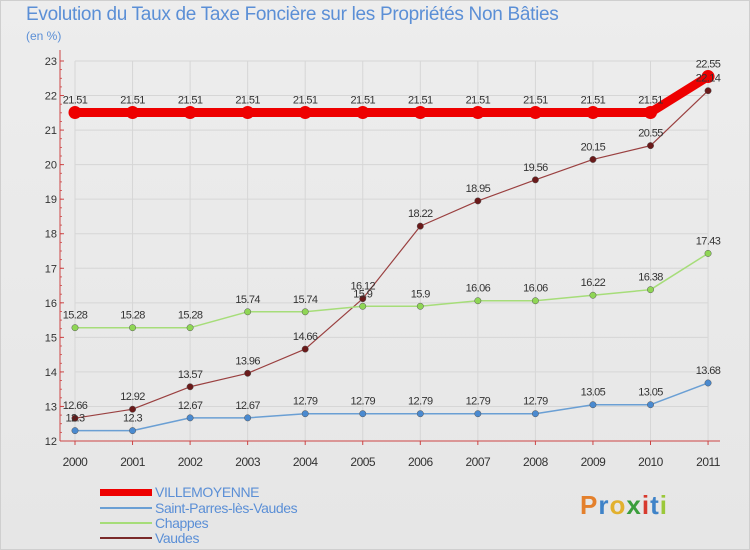 The width and height of the screenshot is (750, 550). Describe the element at coordinates (305, 337) in the screenshot. I see `data-label: 14.66` at that location.